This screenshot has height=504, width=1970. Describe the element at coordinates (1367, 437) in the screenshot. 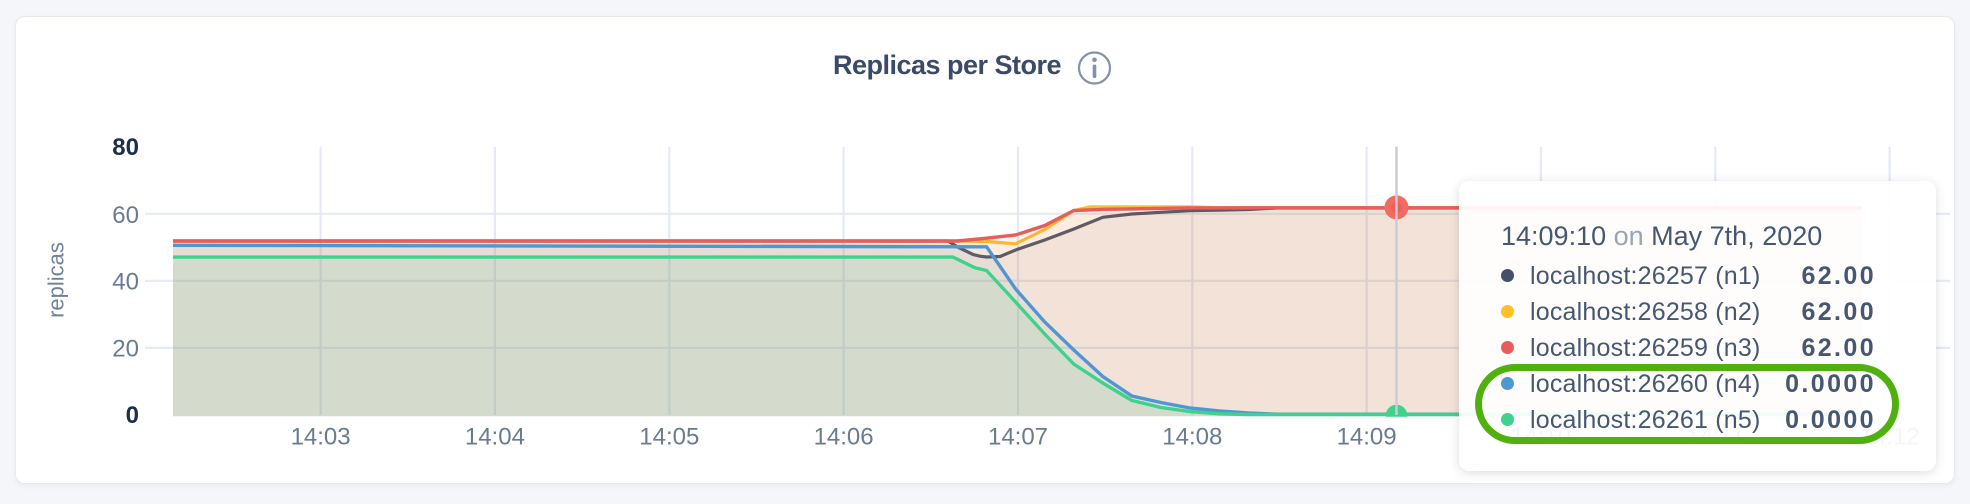

I see `svg-text: 14:09` at that location.